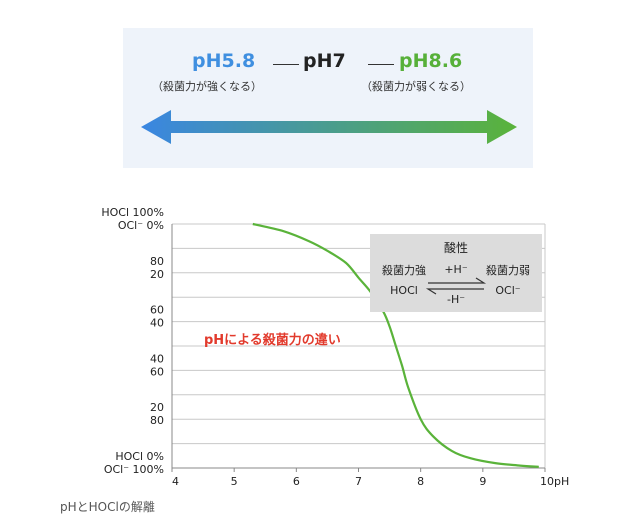 The height and width of the screenshot is (526, 640). Describe the element at coordinates (456, 247) in the screenshot. I see `eq-title: 酸性` at that location.